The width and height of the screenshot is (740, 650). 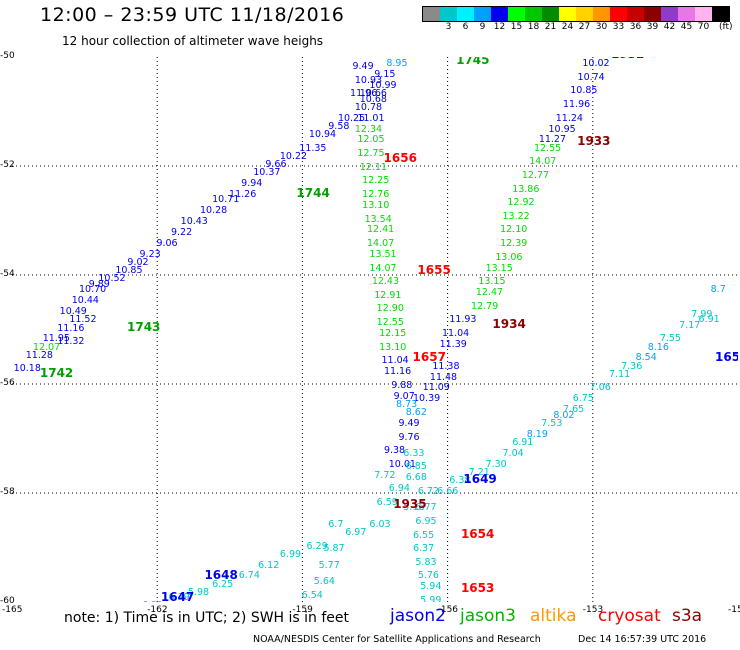 I want to click on wave-height-value: 12.75, so click(x=371, y=154).